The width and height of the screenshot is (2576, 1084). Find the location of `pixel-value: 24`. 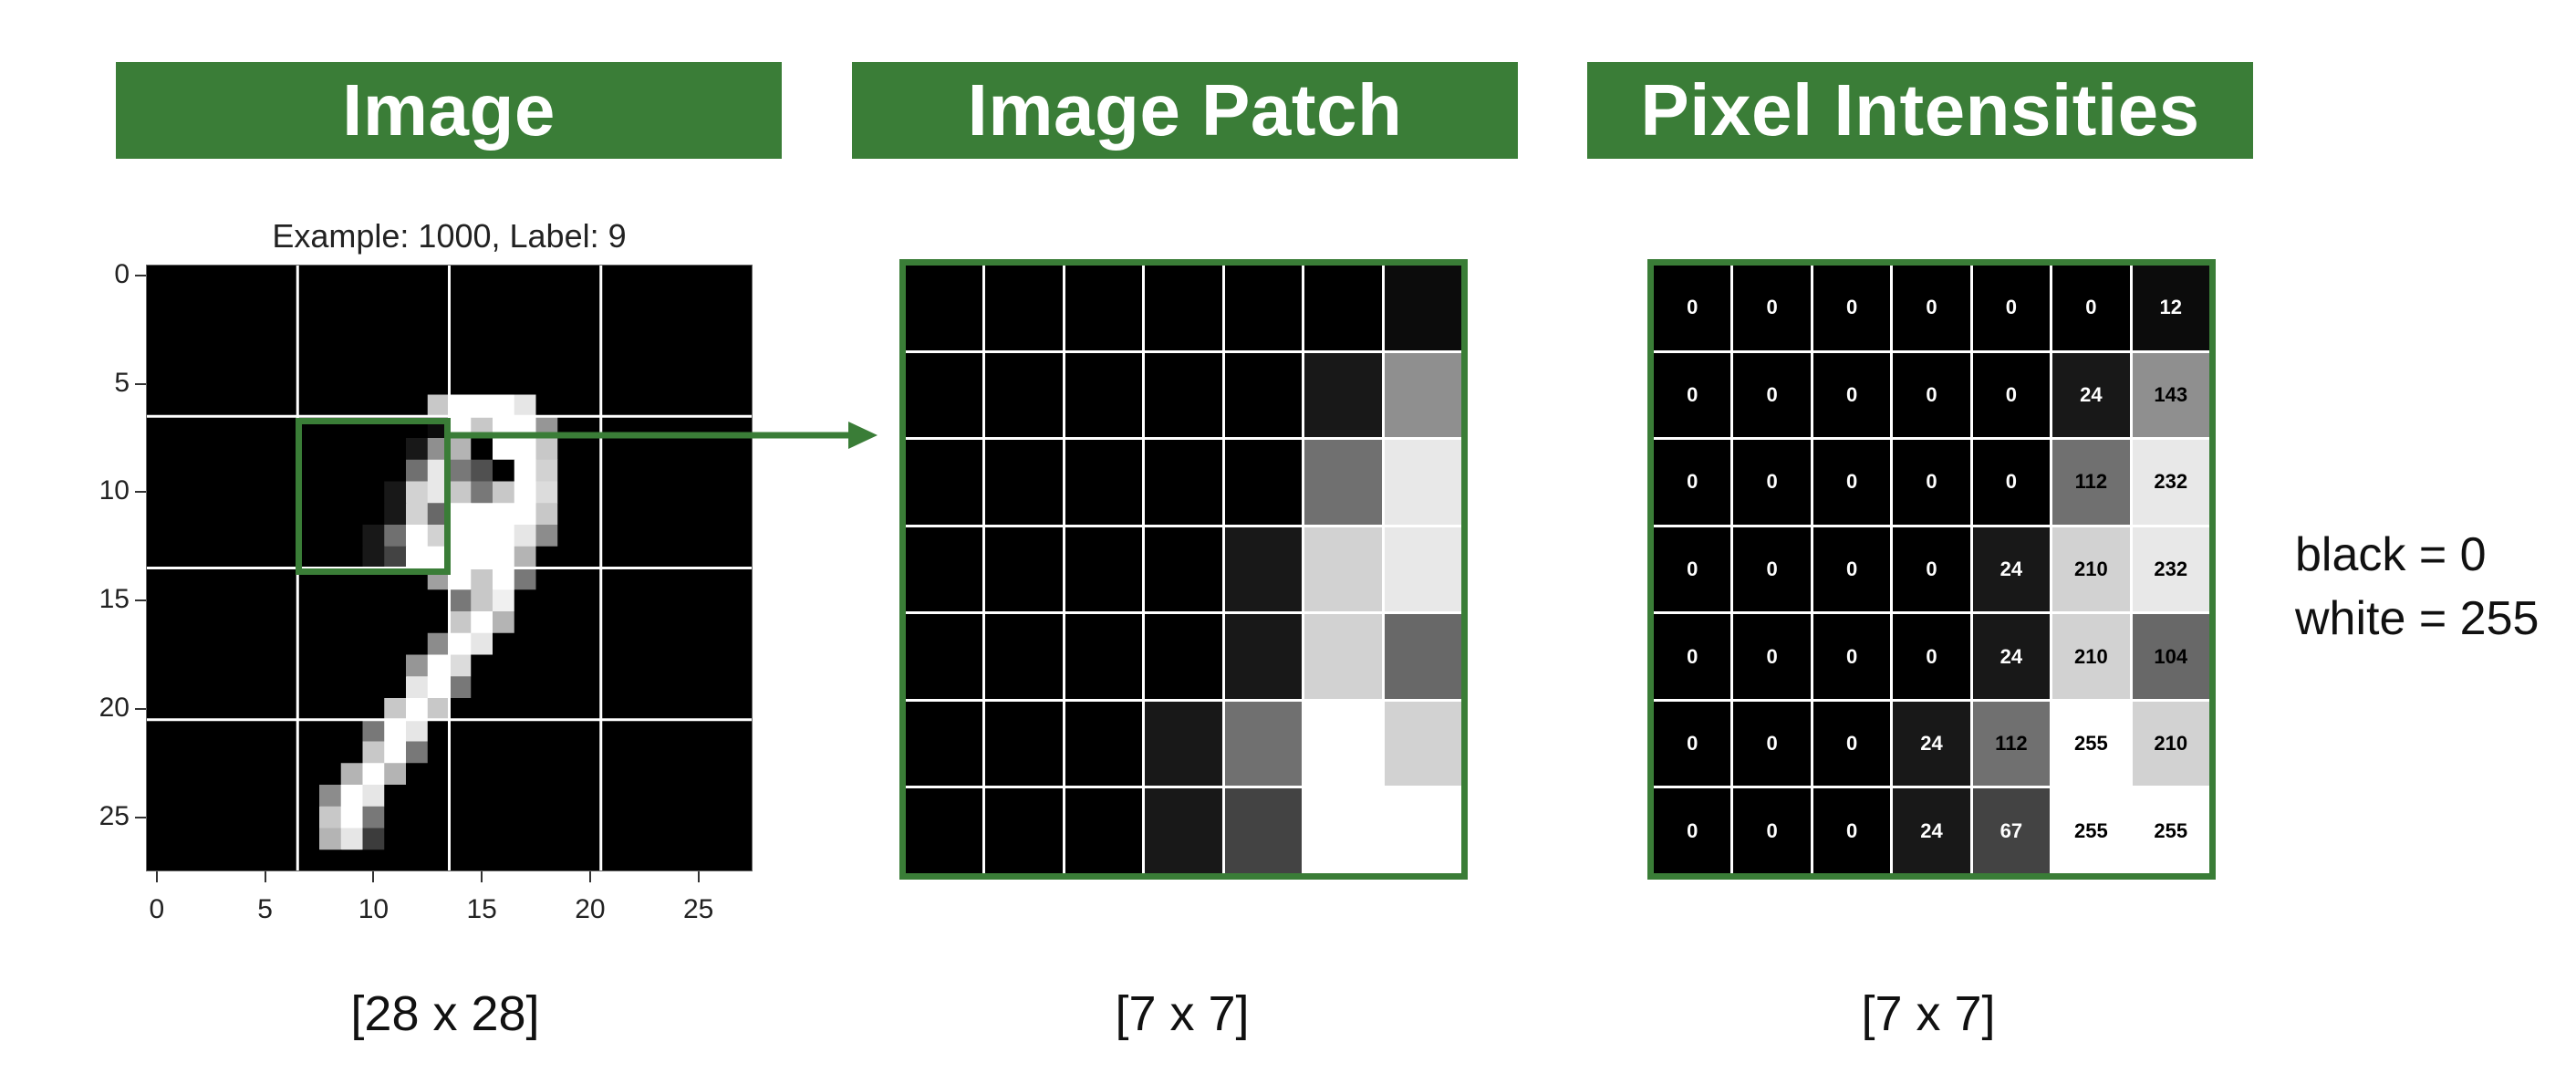

pixel-value: 24 is located at coordinates (1932, 744).